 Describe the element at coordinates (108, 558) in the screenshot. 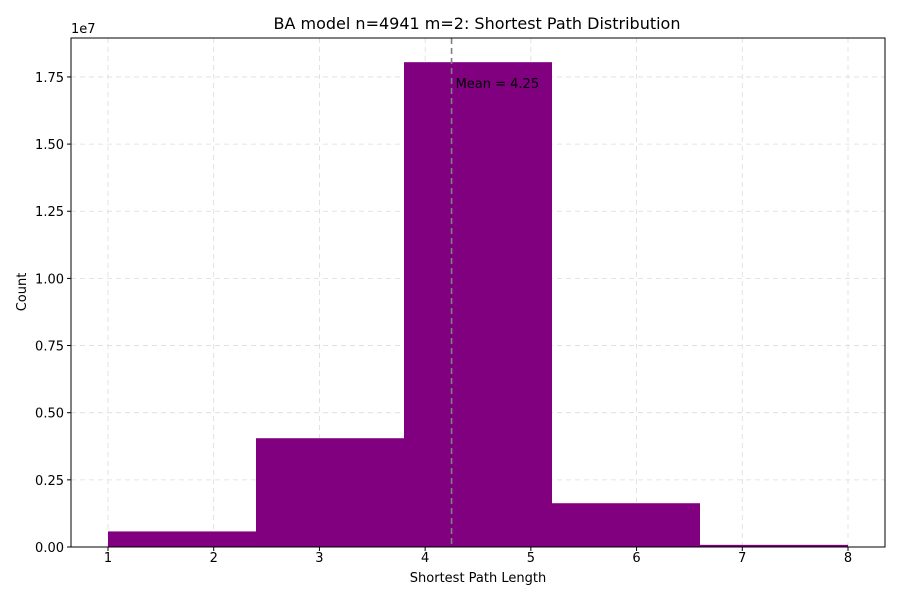

I see `x-tick-label: 1` at that location.